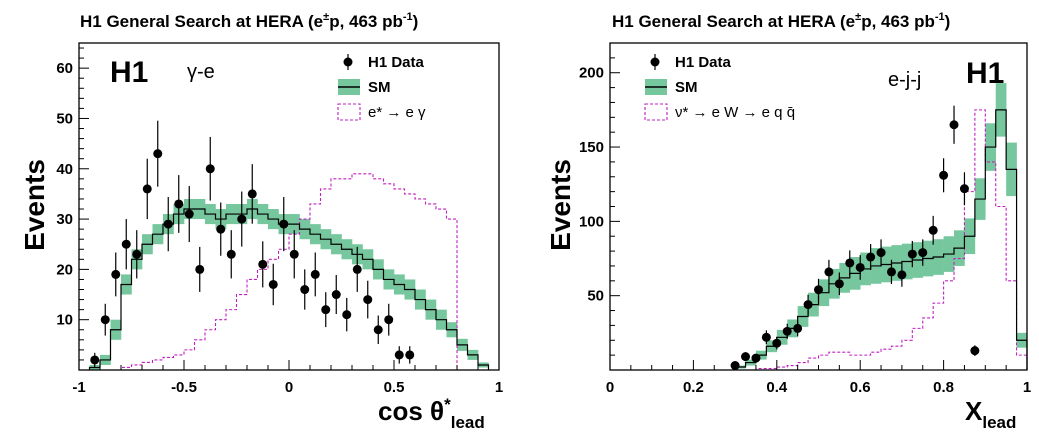 The image size is (1039, 444). Describe the element at coordinates (777, 387) in the screenshot. I see `x-tick-label: 0.4` at that location.